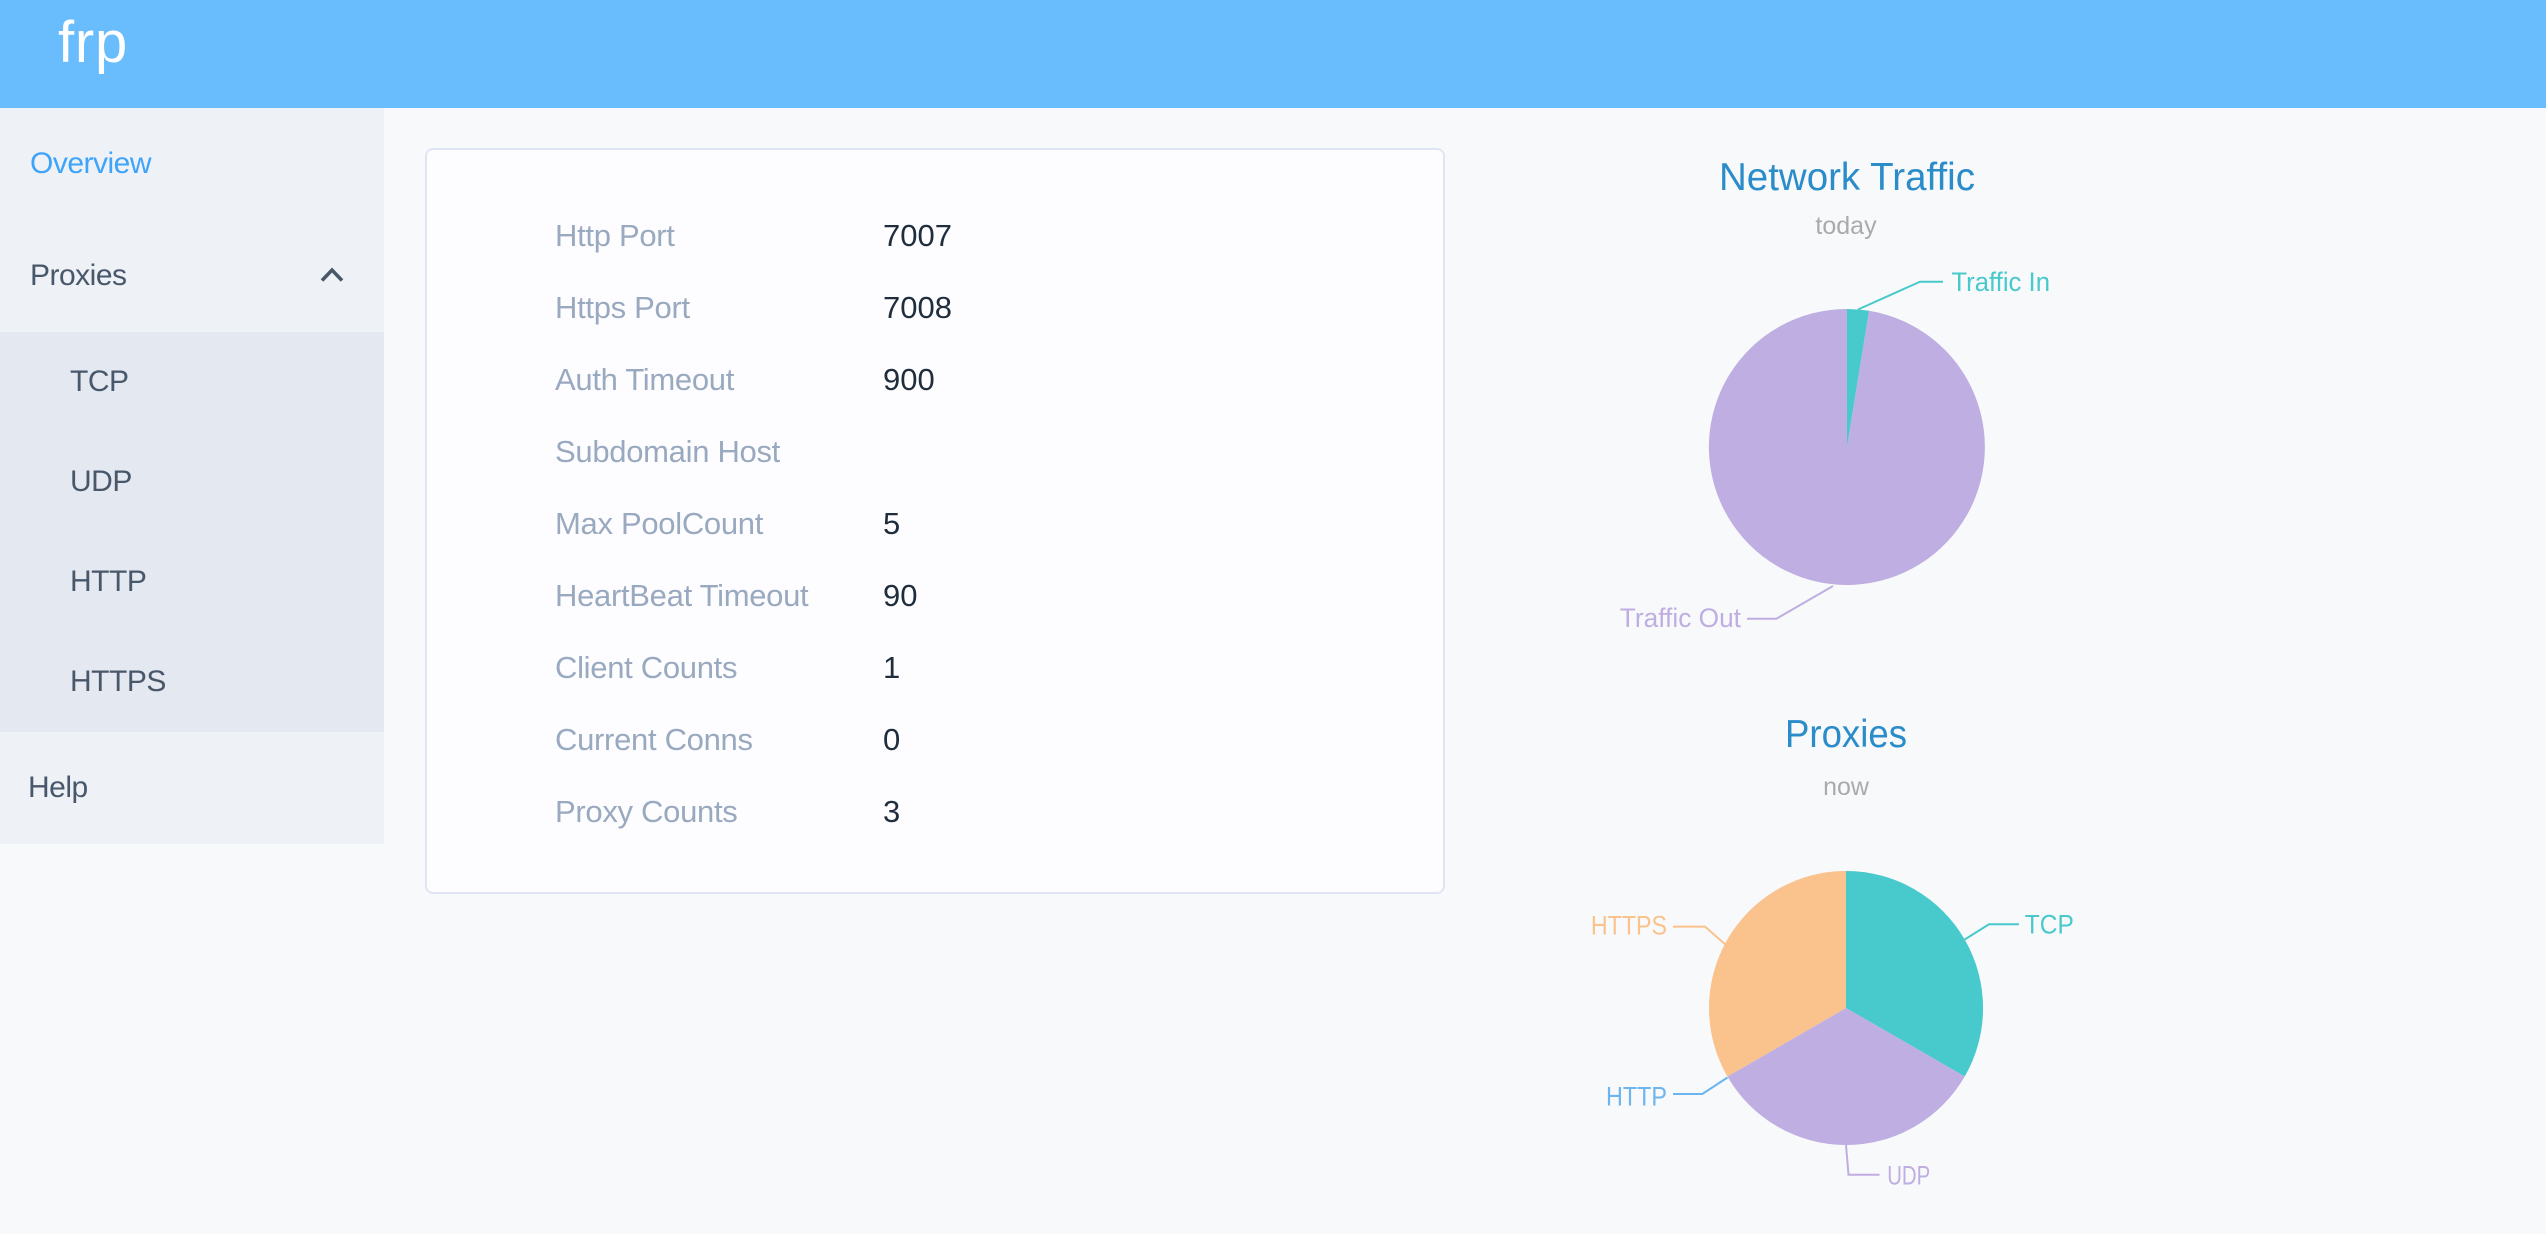 The height and width of the screenshot is (1234, 2546). What do you see at coordinates (1846, 787) in the screenshot?
I see `svg-text: now` at bounding box center [1846, 787].